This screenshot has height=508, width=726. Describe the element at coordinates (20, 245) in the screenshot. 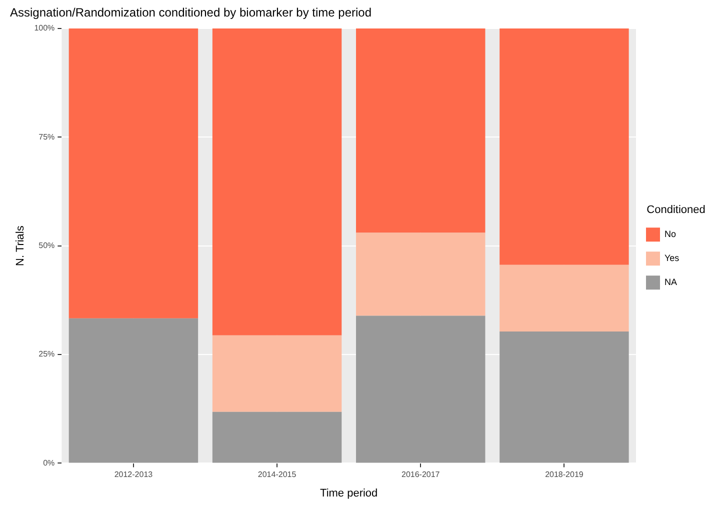

I see `y-axis-title: N. Trials` at that location.